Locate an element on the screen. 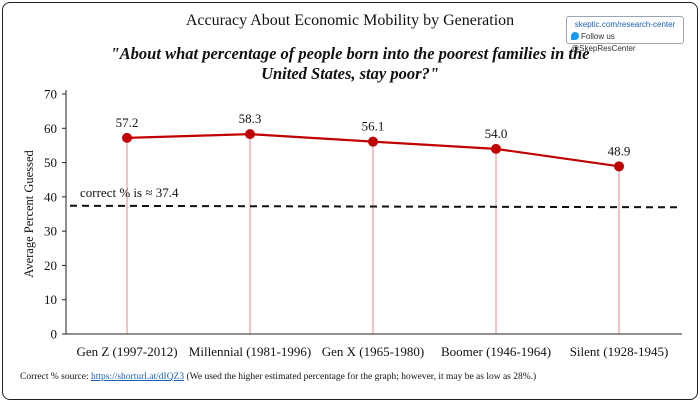  y-tick-label: 30 is located at coordinates (50, 231).